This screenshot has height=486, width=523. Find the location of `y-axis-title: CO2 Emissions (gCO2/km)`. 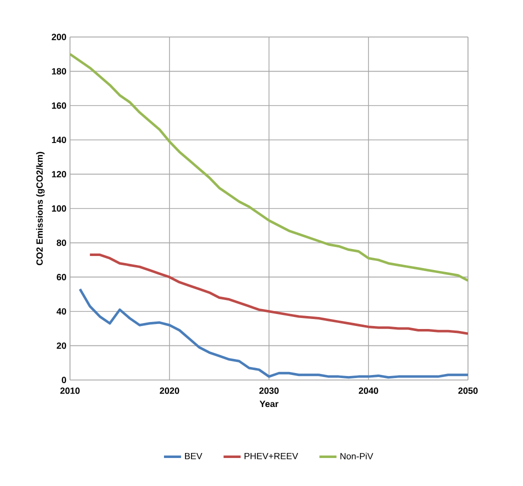

y-axis-title: CO2 Emissions (gCO2/km) is located at coordinates (40, 209).